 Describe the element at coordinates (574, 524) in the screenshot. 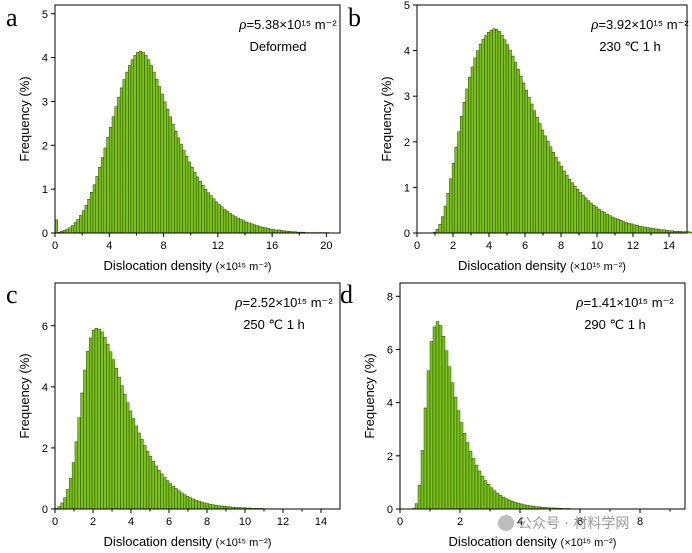

I see `watermark-text: 公众号 · 材料学网` at that location.